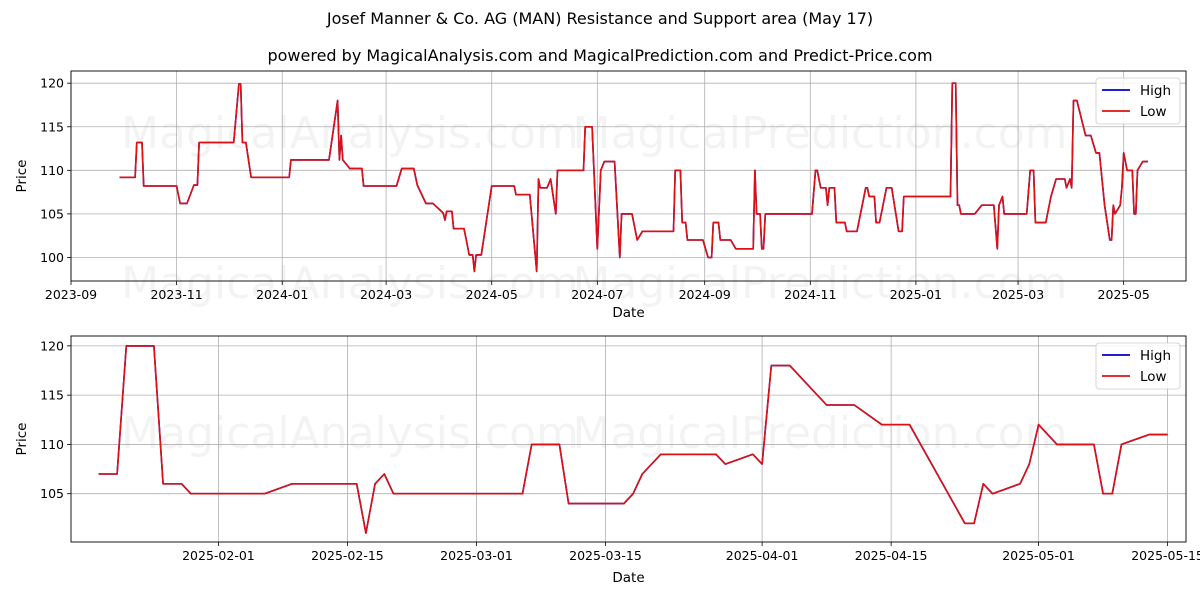 This screenshot has width=1200, height=600. What do you see at coordinates (1124, 294) in the screenshot?
I see `x-tick-label: 2025-05` at bounding box center [1124, 294].